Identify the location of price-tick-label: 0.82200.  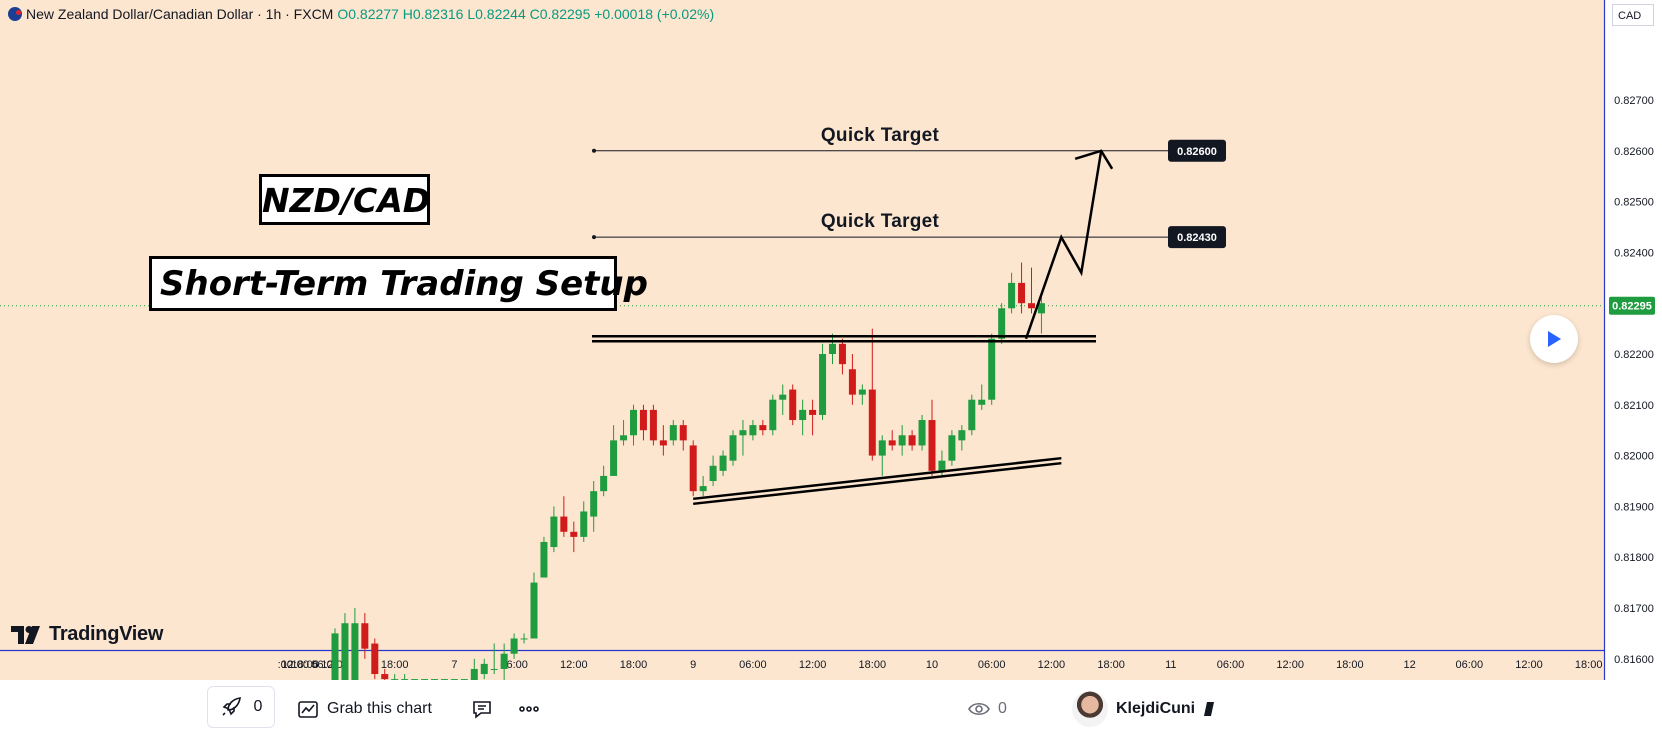
(1634, 355).